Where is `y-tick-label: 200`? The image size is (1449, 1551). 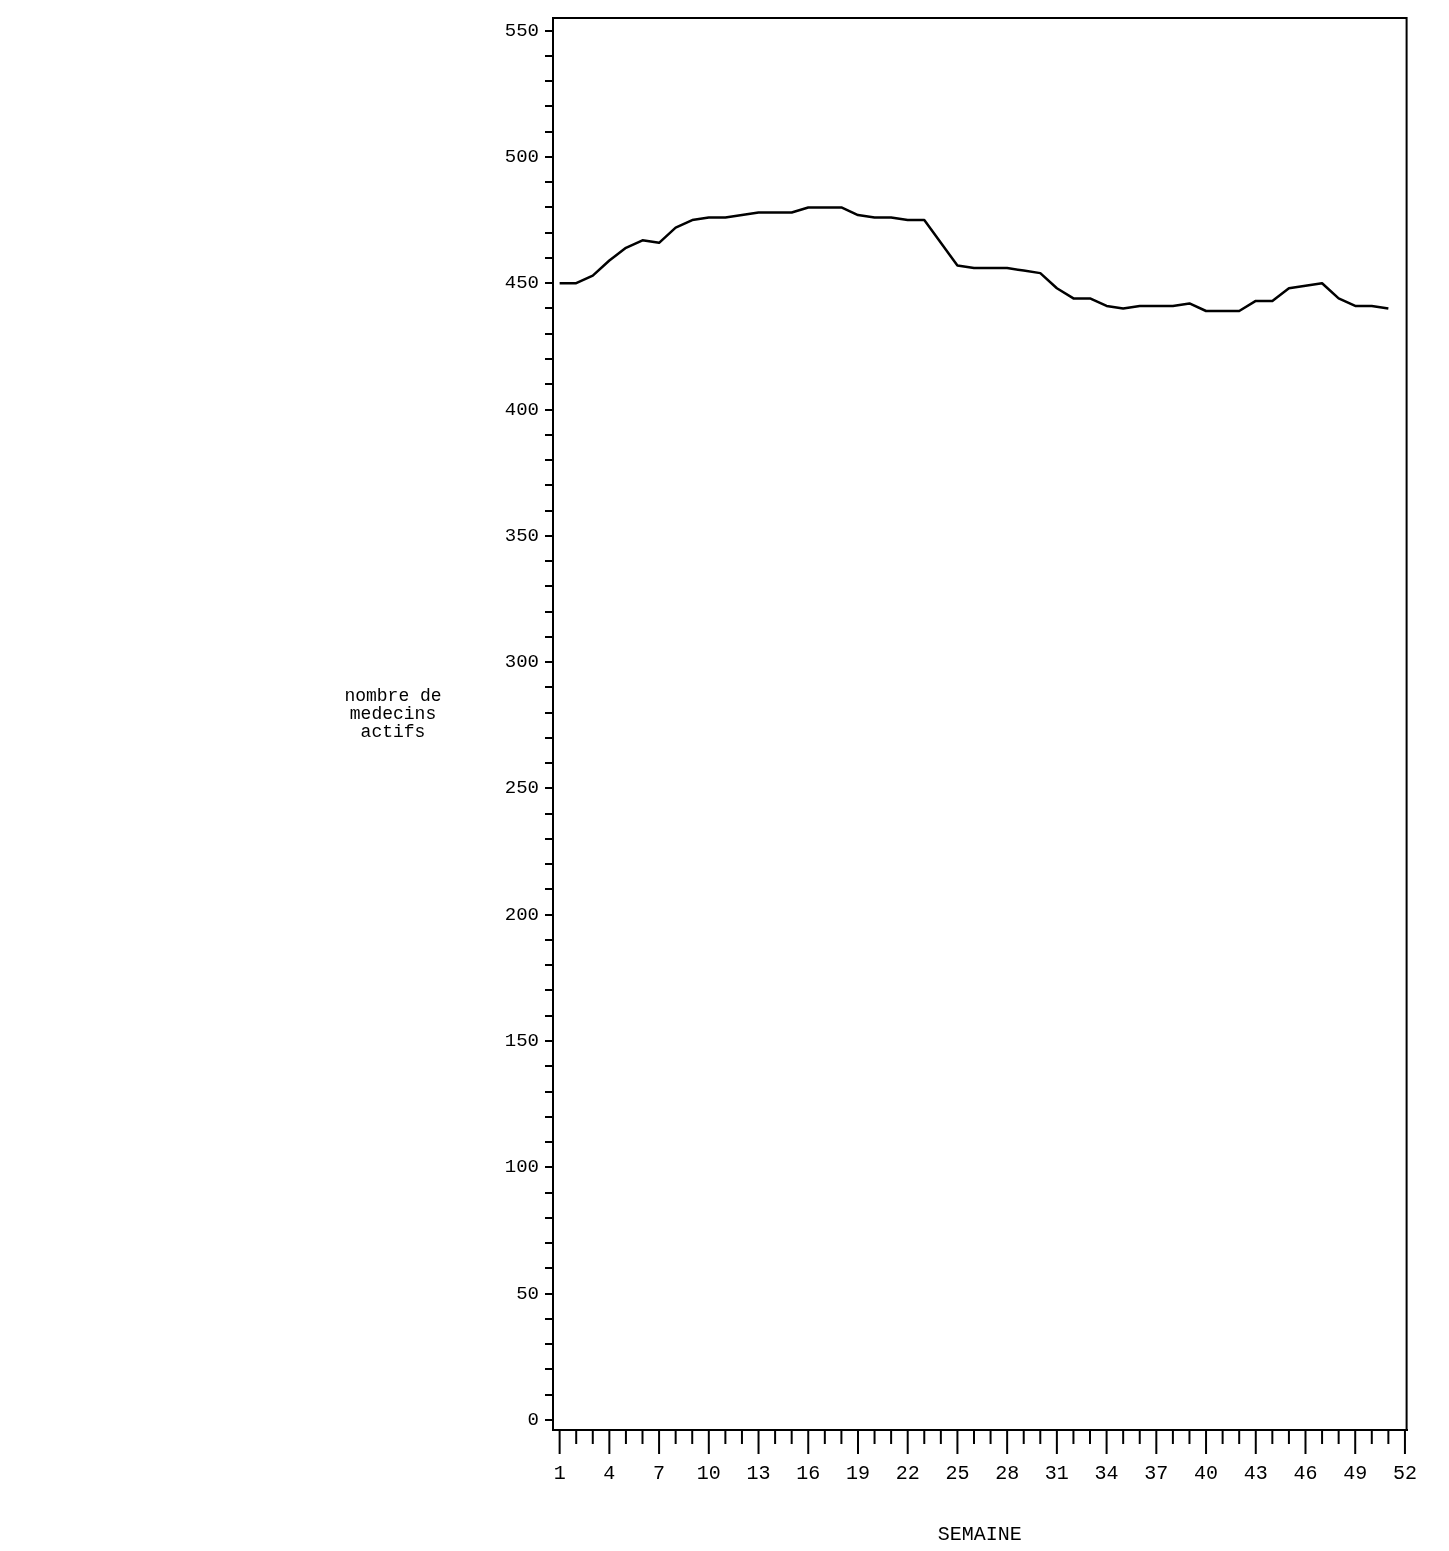
y-tick-label: 200 is located at coordinates (521, 914).